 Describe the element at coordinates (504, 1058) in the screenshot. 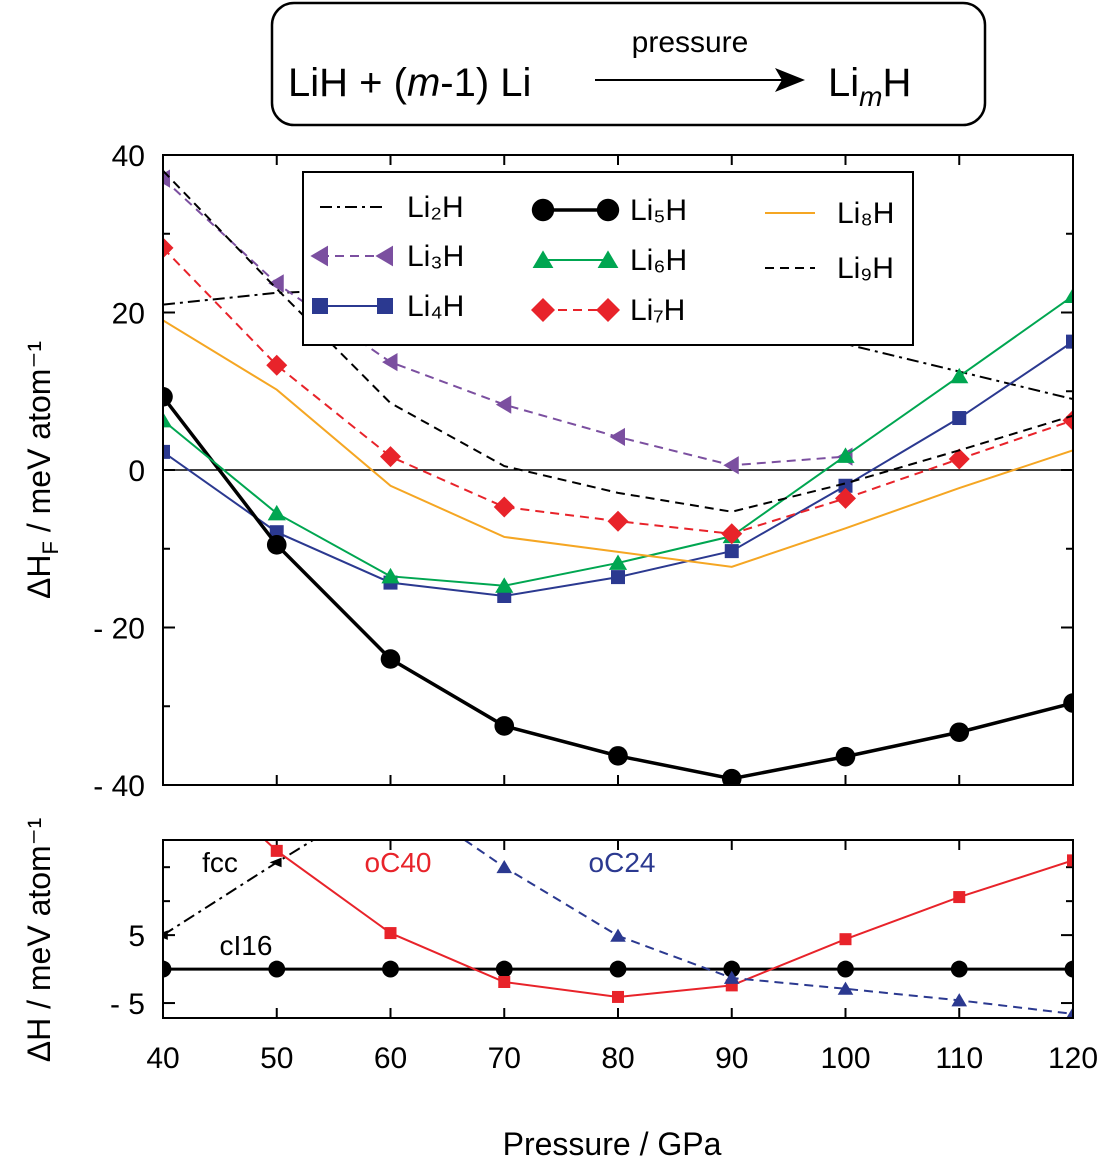

I see `x-tick-label: 70` at that location.